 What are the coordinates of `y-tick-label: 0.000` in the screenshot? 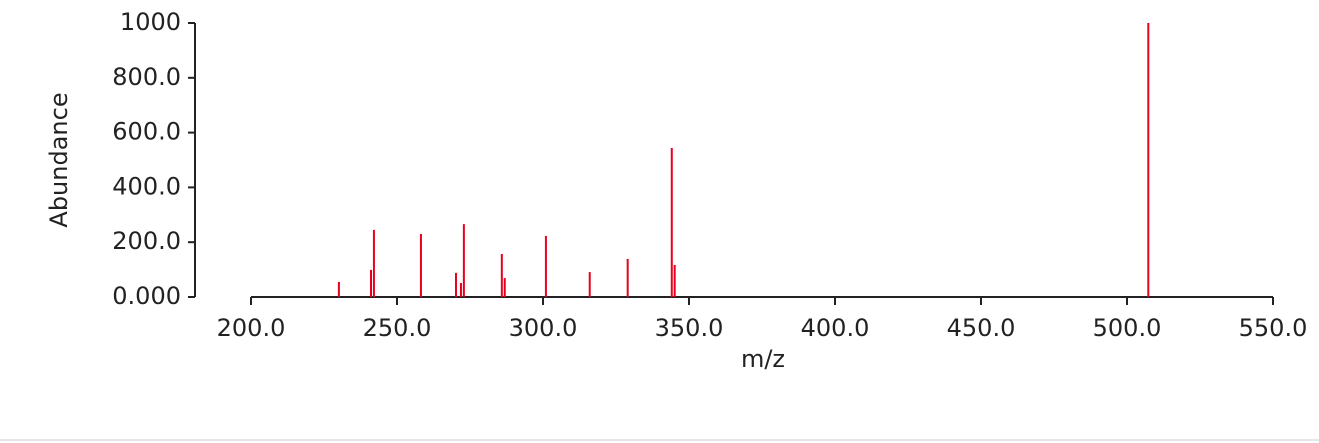 It's located at (146, 296).